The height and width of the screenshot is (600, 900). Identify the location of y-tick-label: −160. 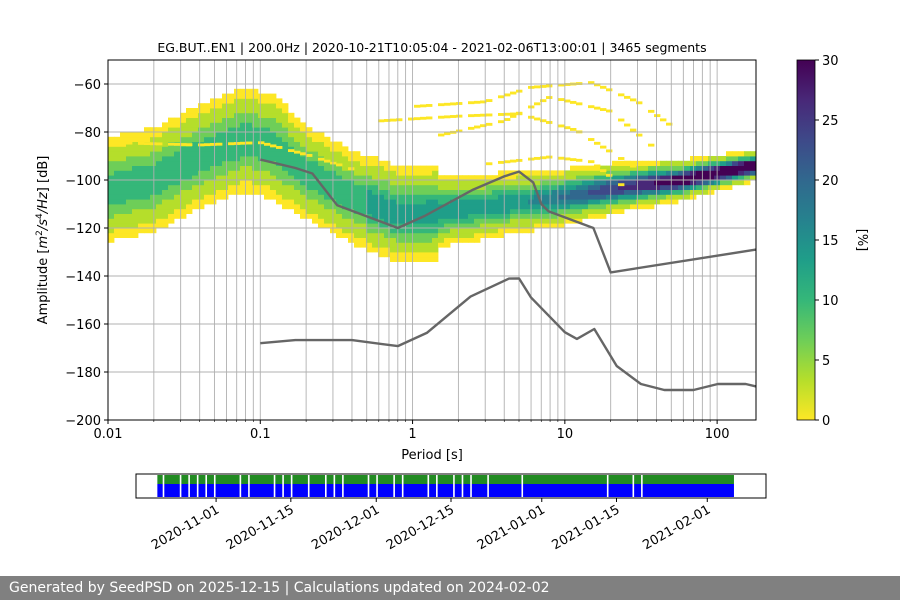
(83, 325).